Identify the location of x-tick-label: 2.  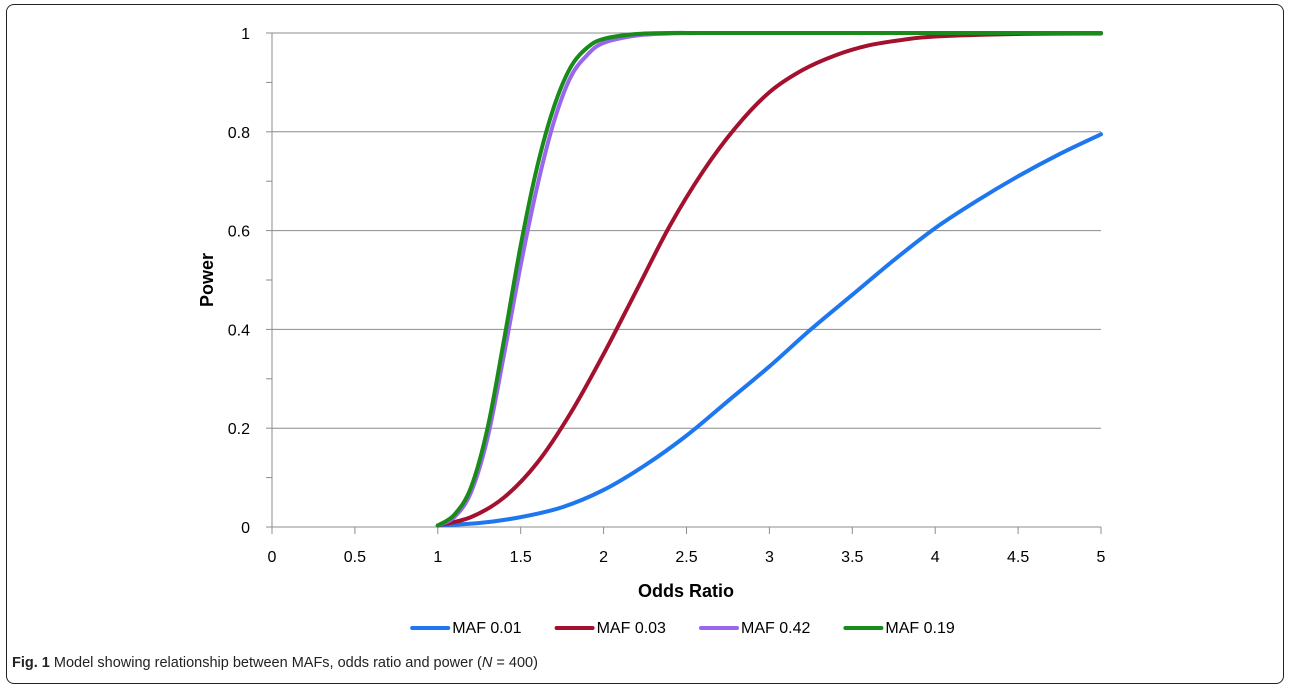
(603, 557).